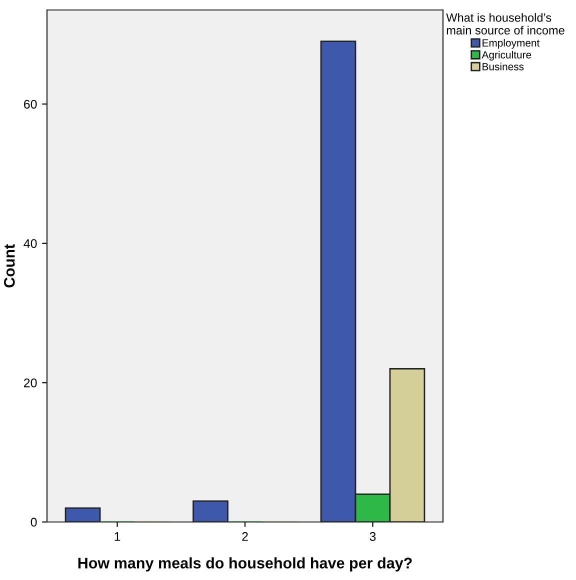 The image size is (576, 580). I want to click on y-tick-label: 0, so click(33, 522).